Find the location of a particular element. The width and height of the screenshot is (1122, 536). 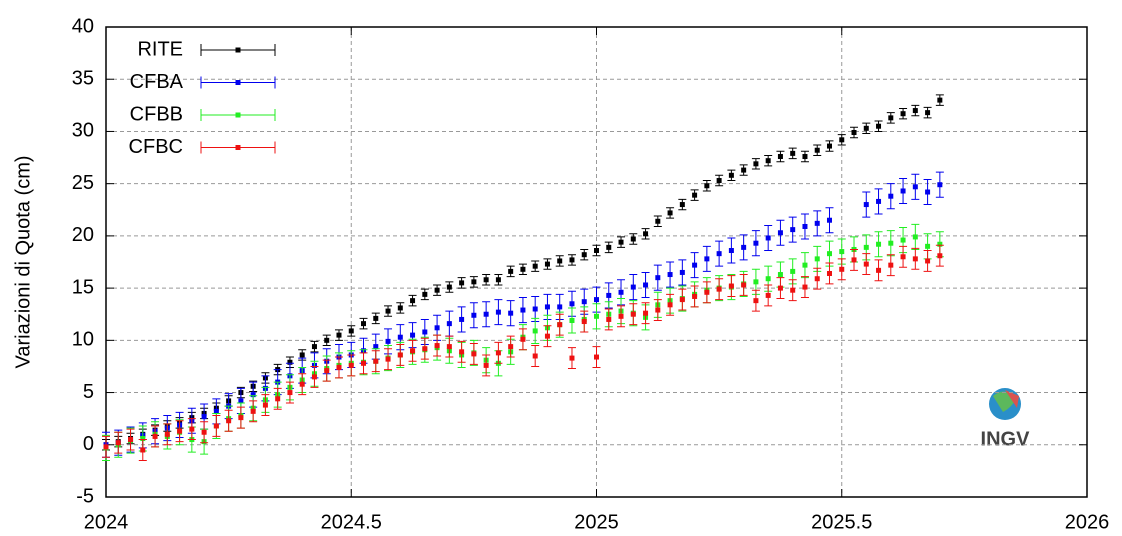

x-tick-label: 2024 is located at coordinates (106, 522).